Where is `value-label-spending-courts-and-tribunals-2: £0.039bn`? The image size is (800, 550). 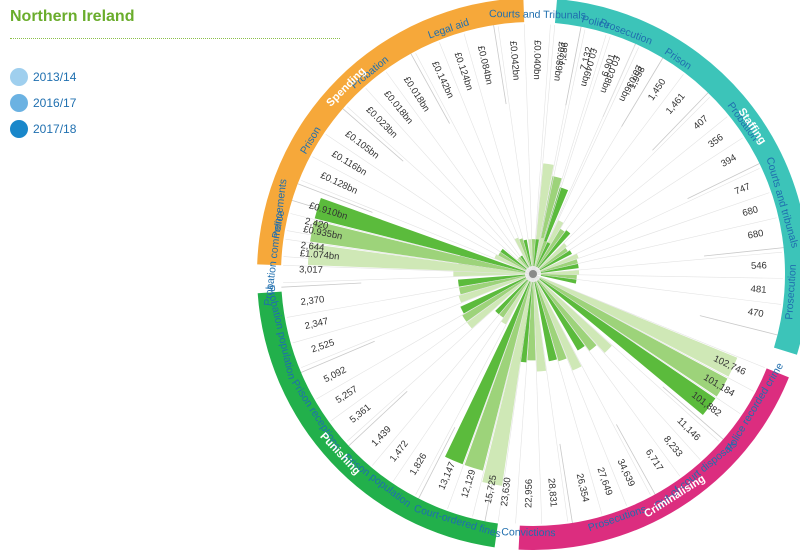 value-label-spending-courts-and-tribunals-2: £0.039bn is located at coordinates (559, 61).